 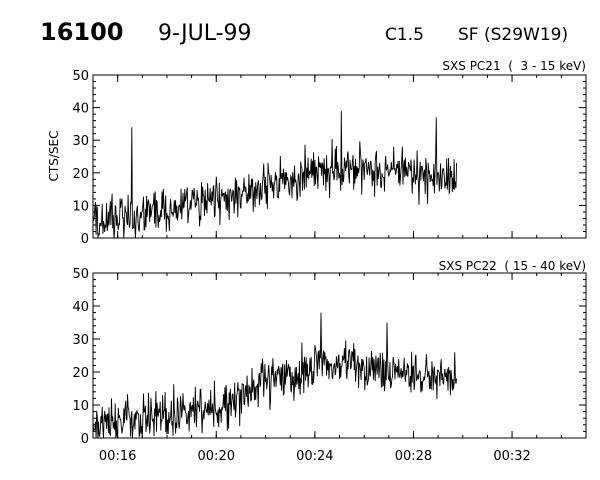 I want to click on panel-title-pc21: SXS PC21 ( 3 - 15 keV), so click(x=514, y=66).